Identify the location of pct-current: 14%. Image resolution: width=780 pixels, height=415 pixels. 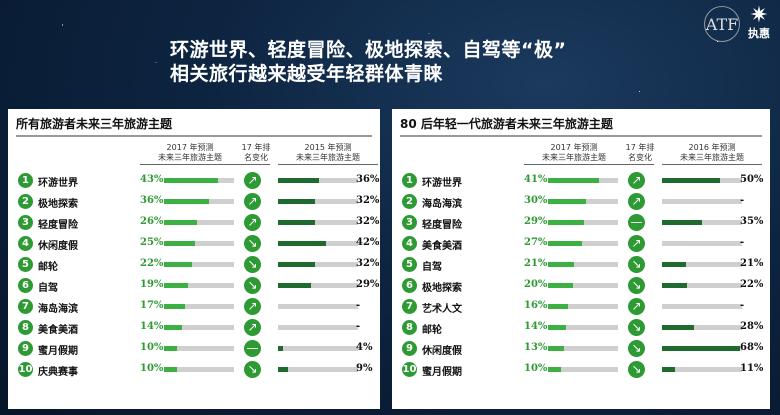
(152, 326).